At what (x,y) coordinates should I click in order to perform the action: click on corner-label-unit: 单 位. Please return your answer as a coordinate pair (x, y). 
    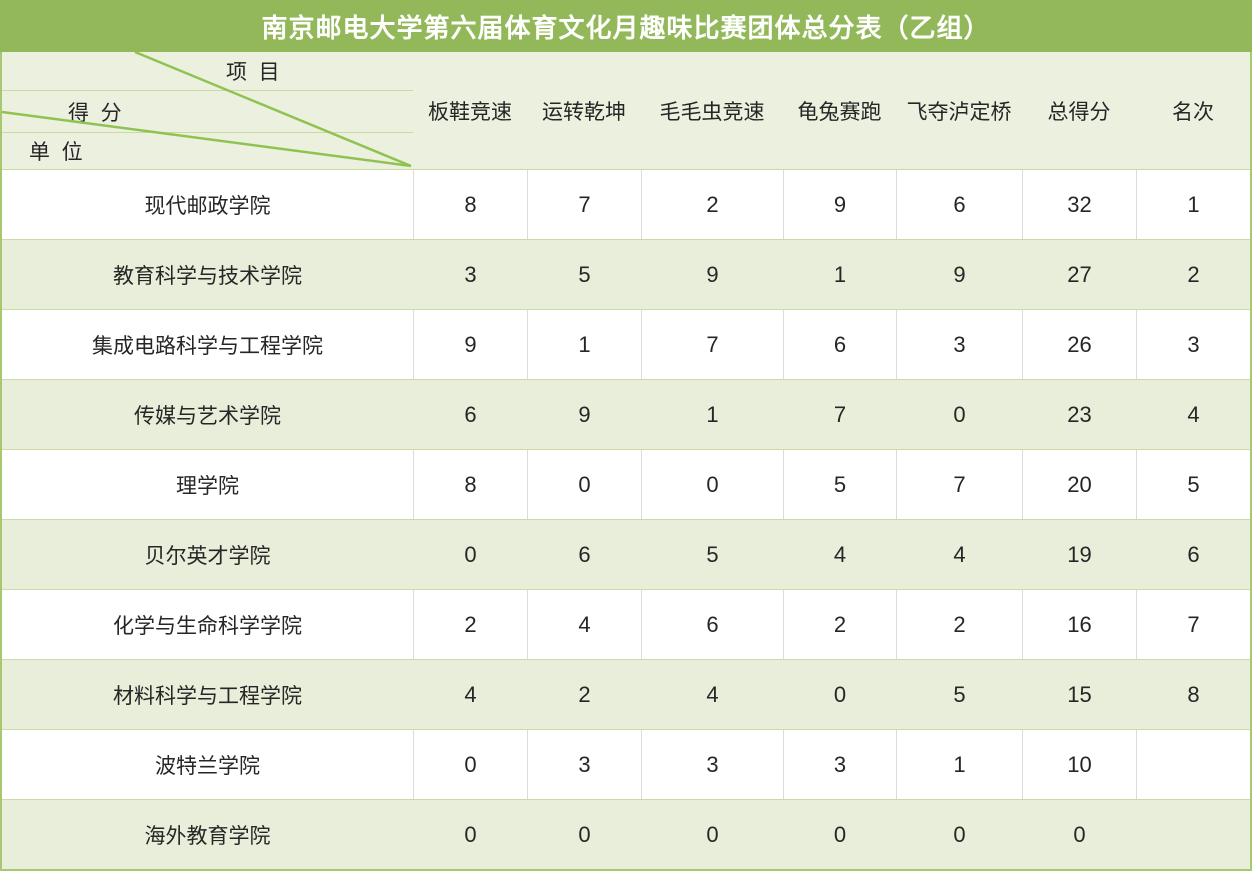
    Looking at the image, I should click on (207, 151).